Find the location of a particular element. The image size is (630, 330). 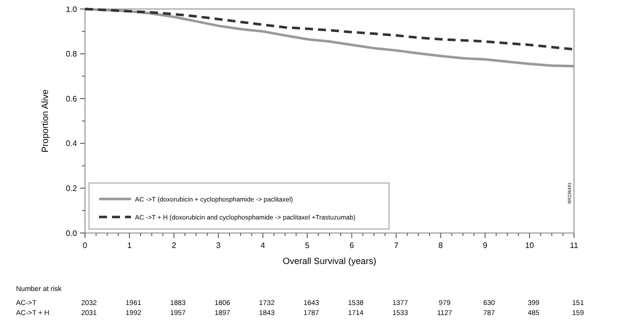

y-tick-label: 1.0 is located at coordinates (72, 9).